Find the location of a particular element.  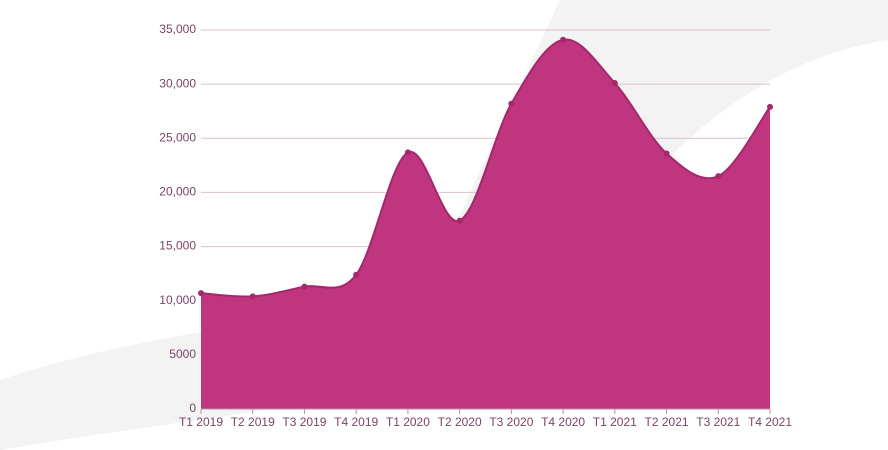

x-tick-label: T2 2020 is located at coordinates (460, 422).